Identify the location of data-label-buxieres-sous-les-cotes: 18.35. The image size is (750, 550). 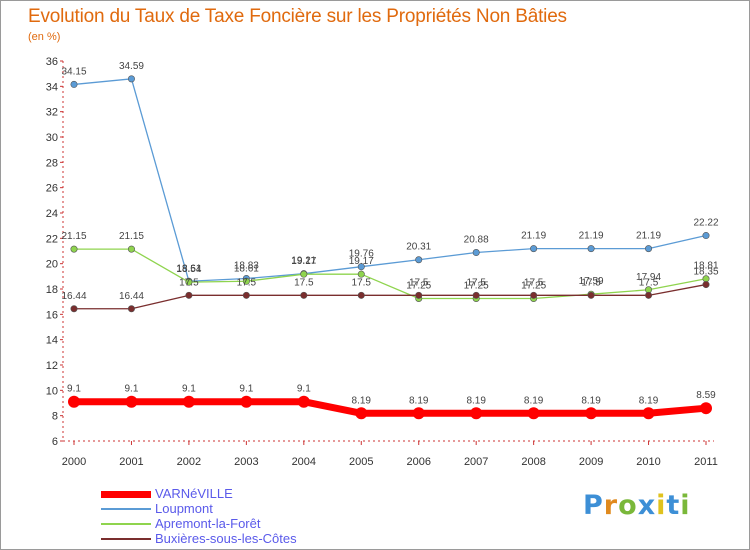
(705, 272).